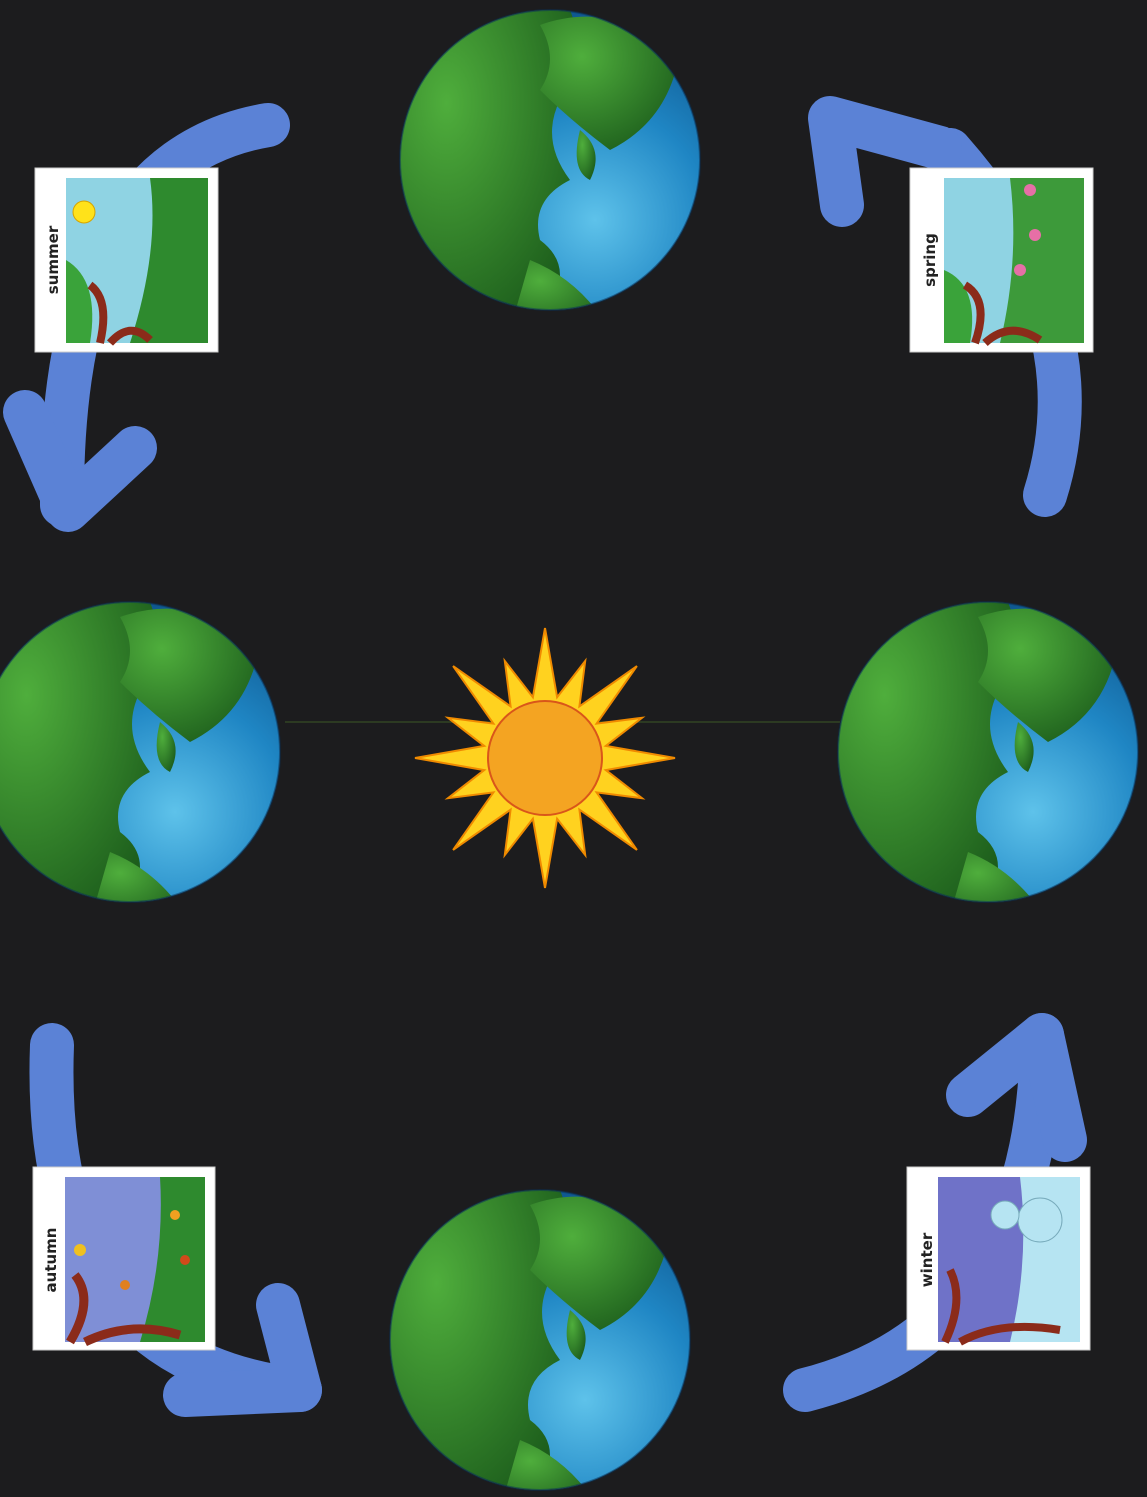 This screenshot has width=1147, height=1497. I want to click on earth-top, so click(545, 170).